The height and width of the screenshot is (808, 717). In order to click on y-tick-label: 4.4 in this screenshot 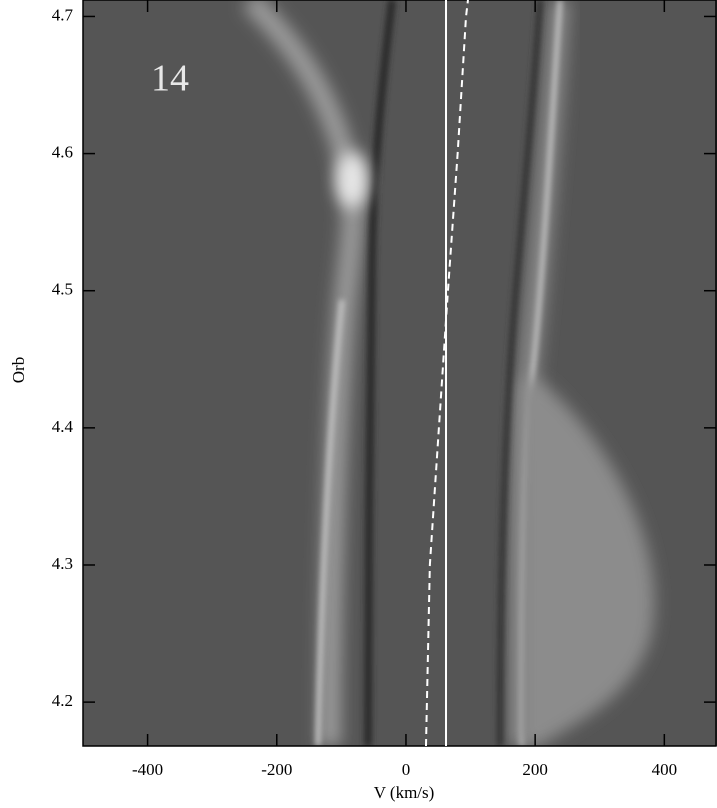, I will do `click(63, 426)`.